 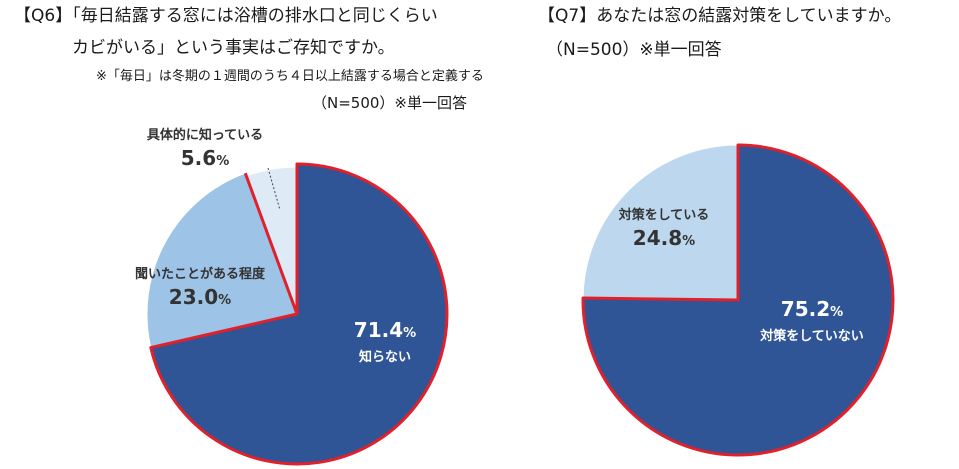 I want to click on q7-slice-2-label: 対策をしている, so click(x=664, y=215).